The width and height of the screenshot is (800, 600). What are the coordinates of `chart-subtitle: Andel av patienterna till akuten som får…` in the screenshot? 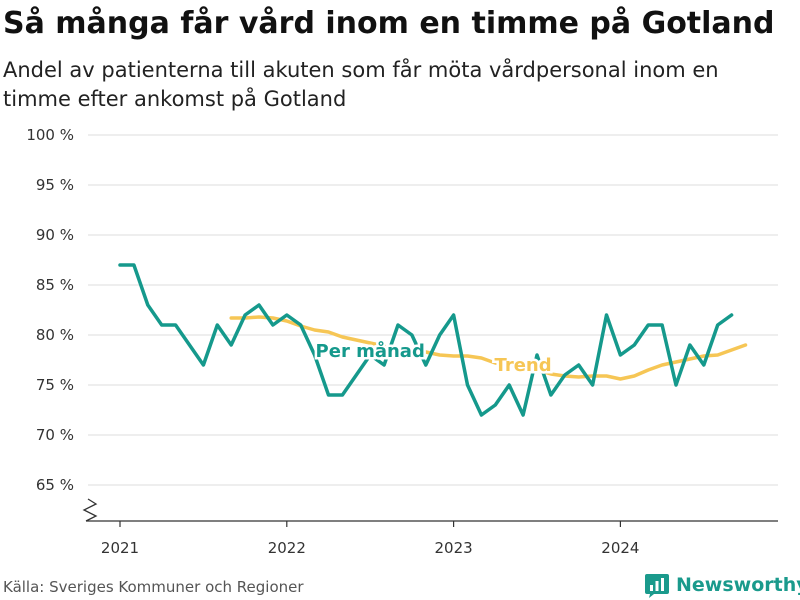 It's located at (361, 84).